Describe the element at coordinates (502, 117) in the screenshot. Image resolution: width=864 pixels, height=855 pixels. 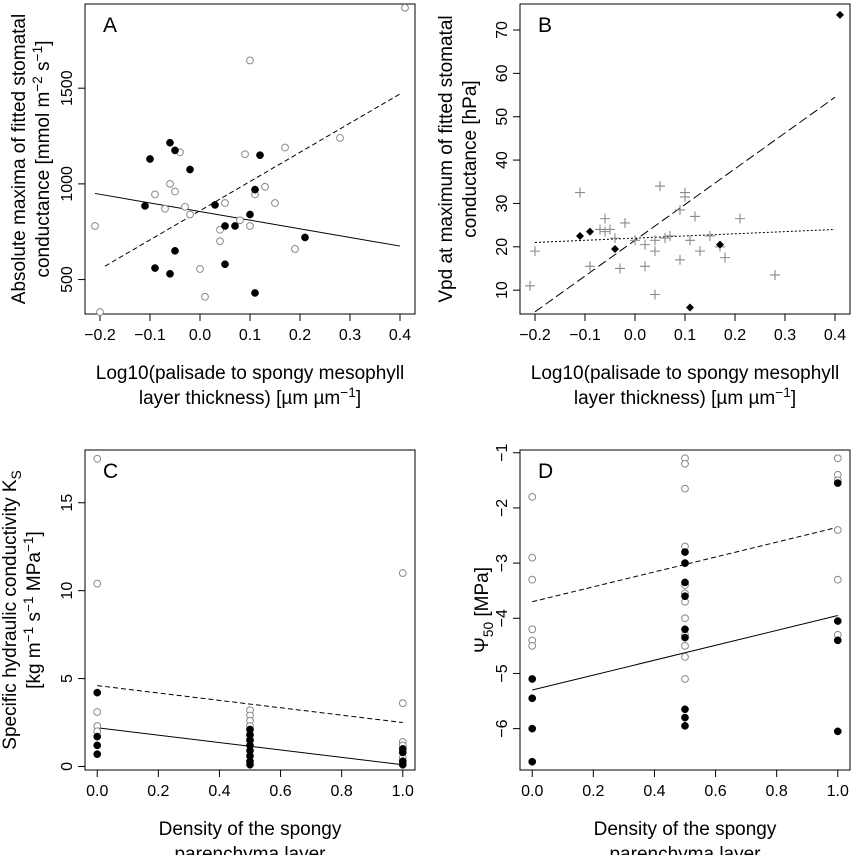
I see `y-tick-label: 50` at that location.